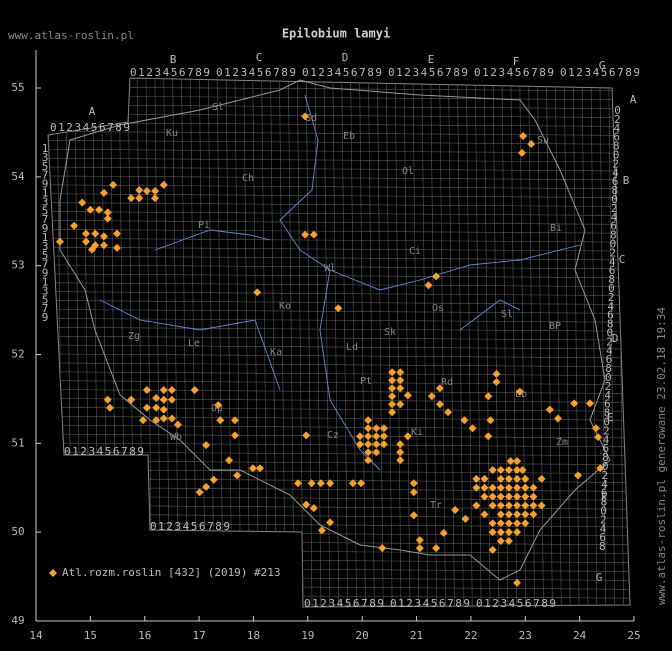 Image resolution: width=672 pixels, height=651 pixels. What do you see at coordinates (562, 442) in the screenshot?
I see `region-label: Zm` at bounding box center [562, 442].